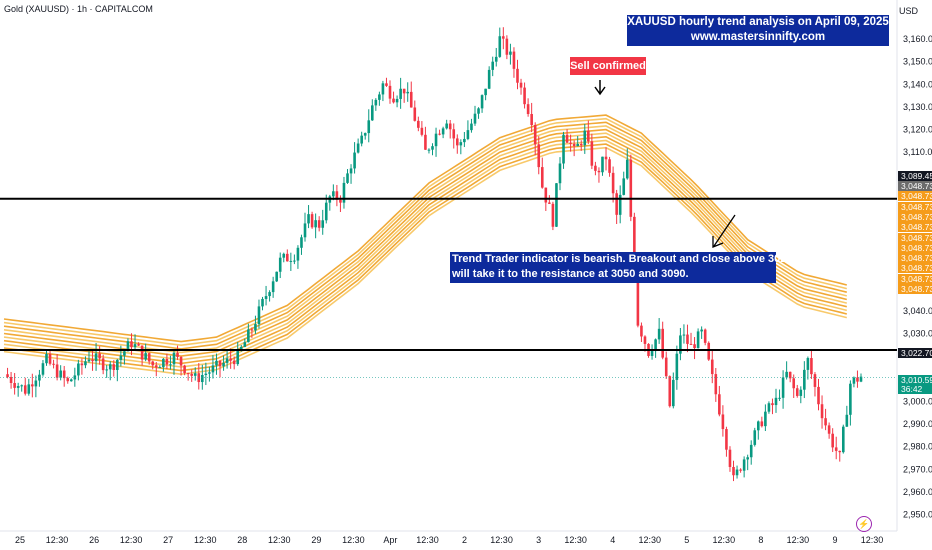 The width and height of the screenshot is (932, 550). I want to click on y-tick-label: 2,950.00, so click(917, 515).